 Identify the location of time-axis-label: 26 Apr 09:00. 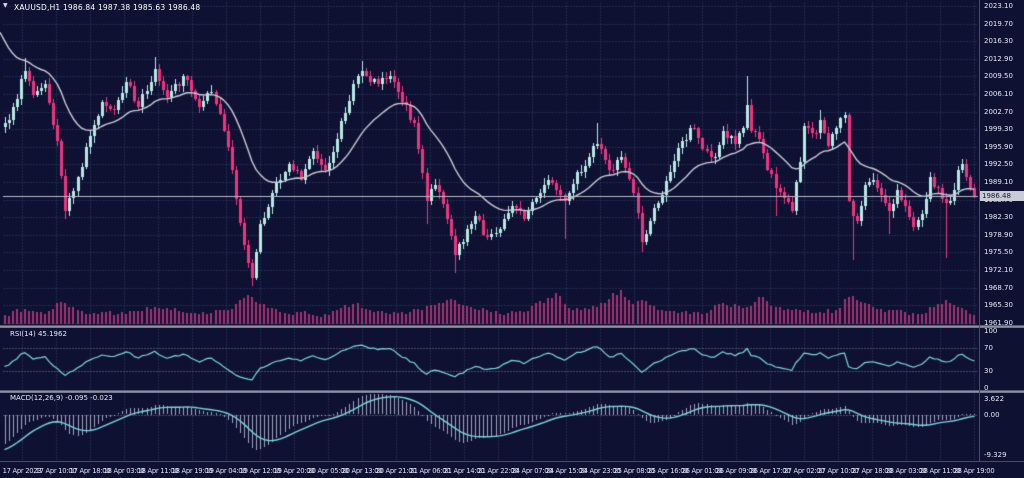
(736, 471).